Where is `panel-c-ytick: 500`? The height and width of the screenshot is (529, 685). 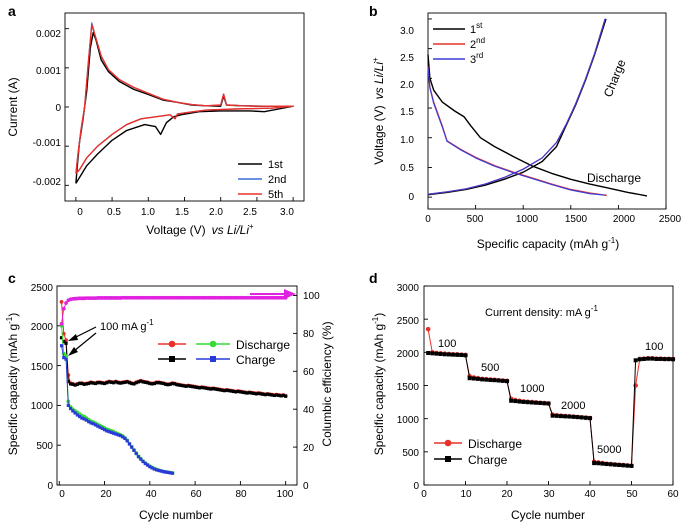
panel-c-ytick: 500 is located at coordinates (44, 446).